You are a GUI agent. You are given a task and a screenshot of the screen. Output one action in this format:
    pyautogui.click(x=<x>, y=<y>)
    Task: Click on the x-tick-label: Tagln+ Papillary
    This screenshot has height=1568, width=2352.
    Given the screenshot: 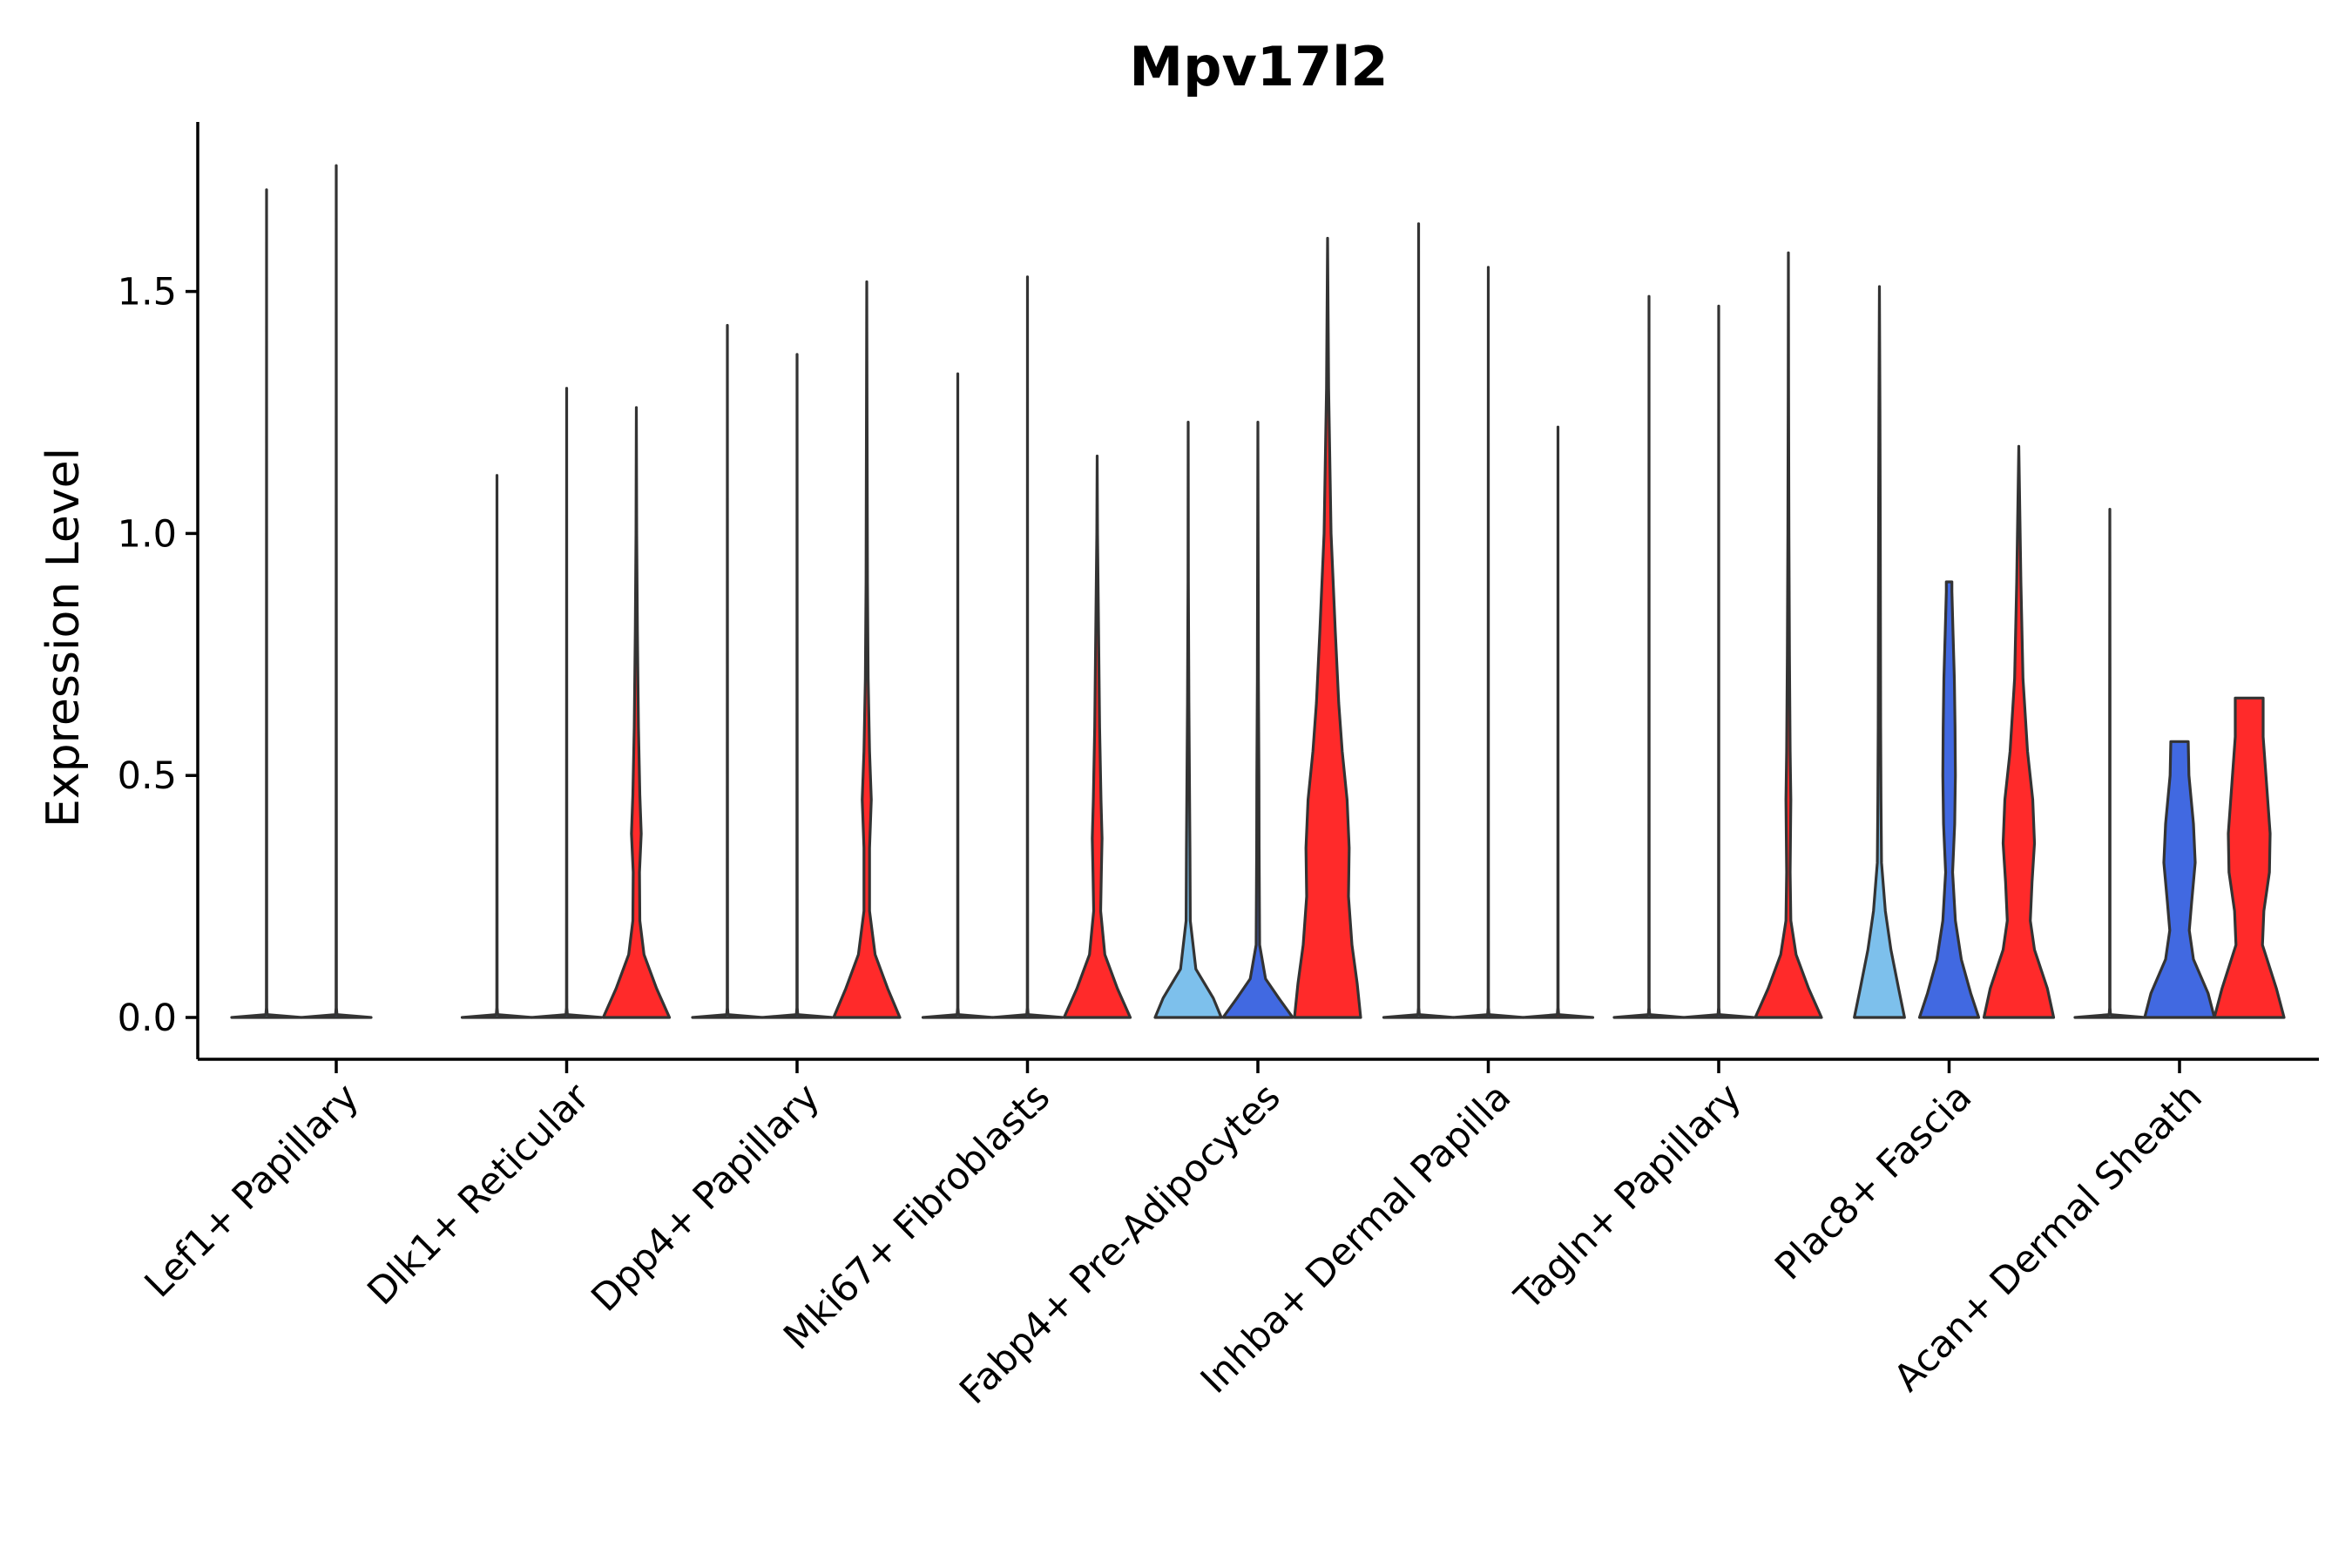 What is the action you would take?
    pyautogui.click(x=1628, y=1197)
    